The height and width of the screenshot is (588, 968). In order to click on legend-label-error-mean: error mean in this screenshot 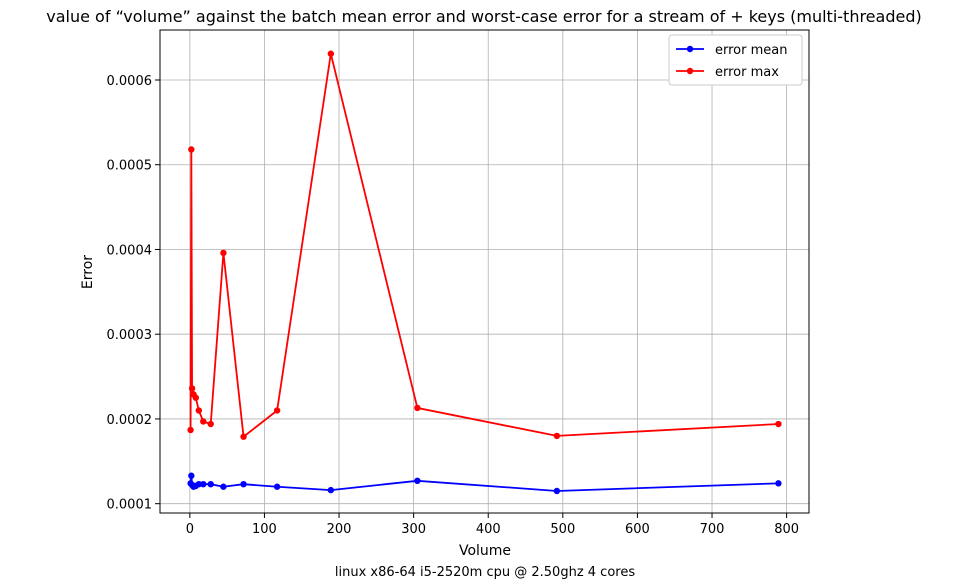, I will do `click(751, 50)`.